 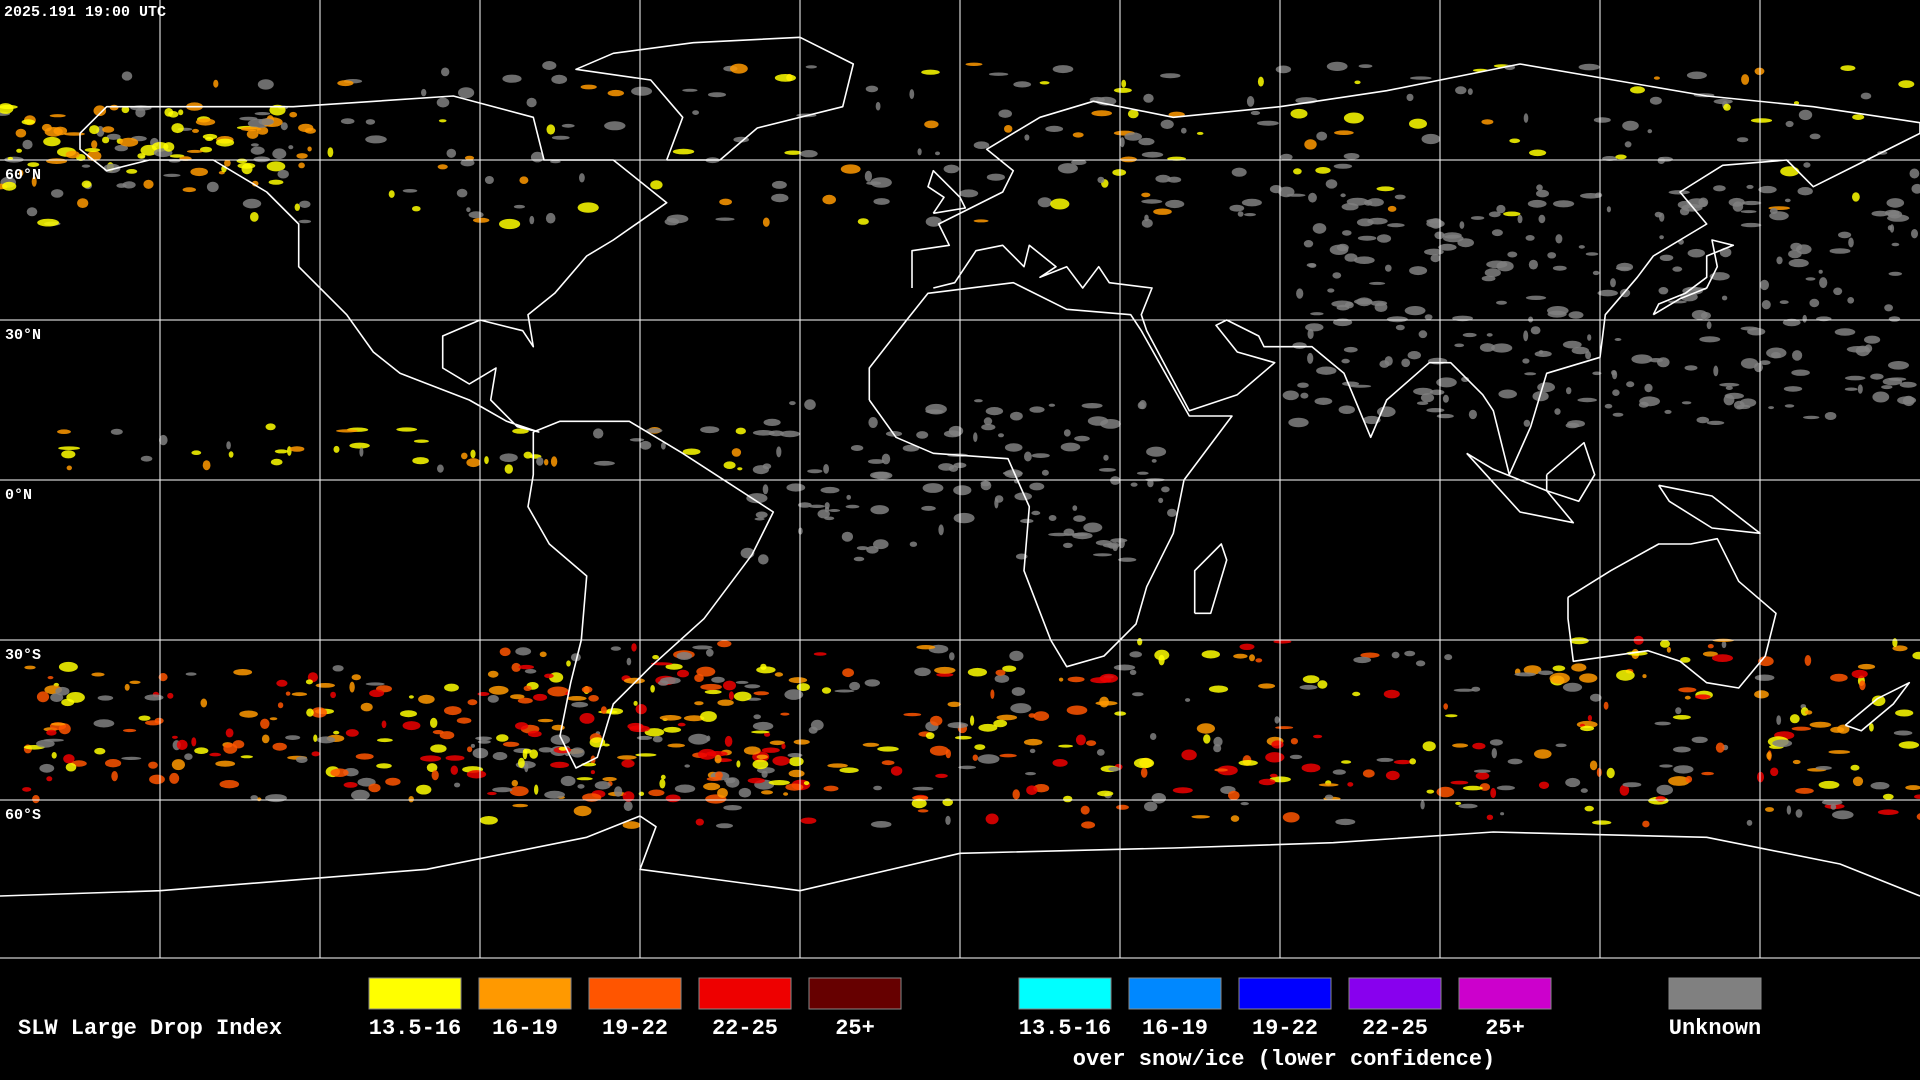 I want to click on coastline, so click(x=715, y=98).